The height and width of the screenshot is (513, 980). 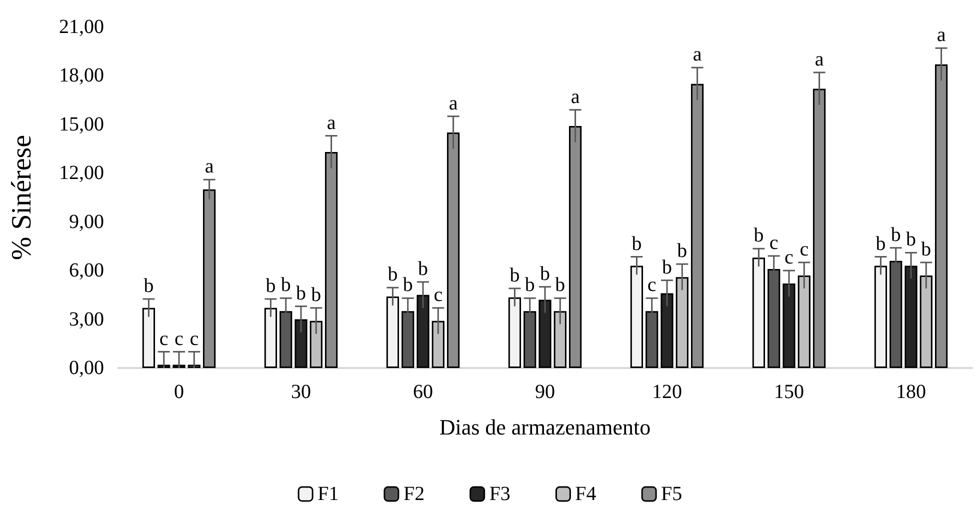 What do you see at coordinates (671, 494) in the screenshot?
I see `legend-label: F5` at bounding box center [671, 494].